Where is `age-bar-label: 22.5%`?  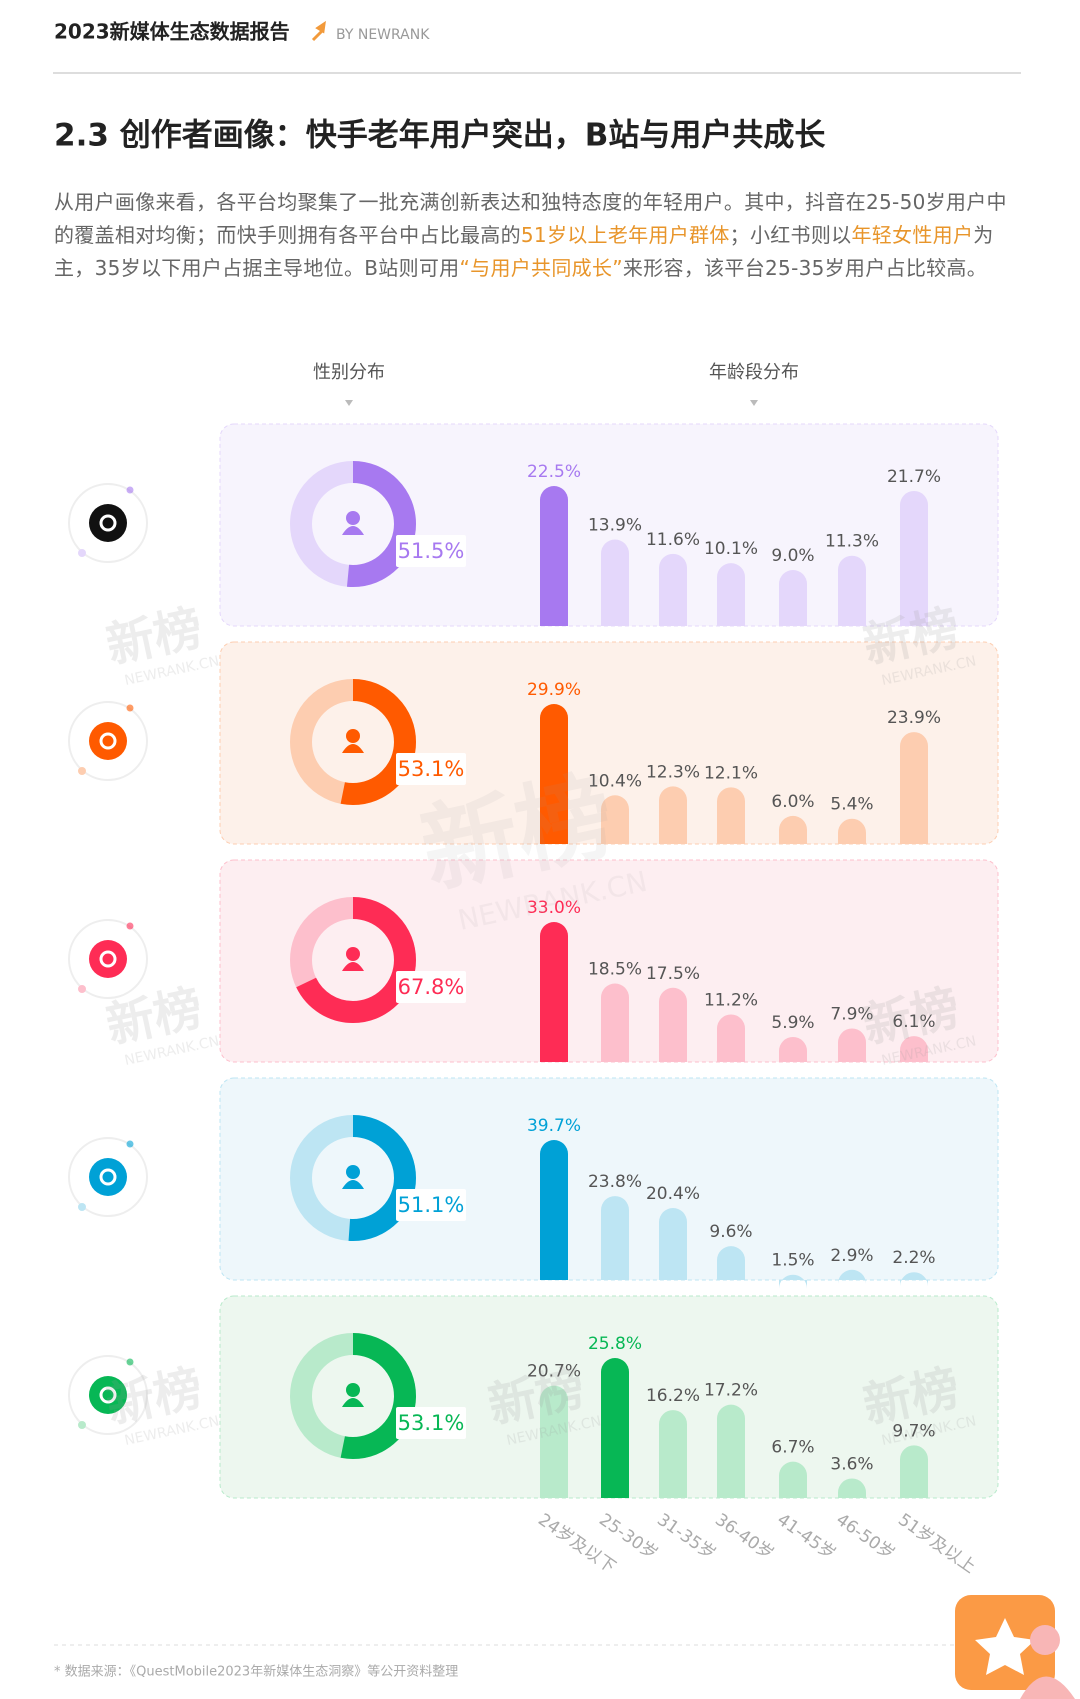
age-bar-label: 22.5% is located at coordinates (554, 472).